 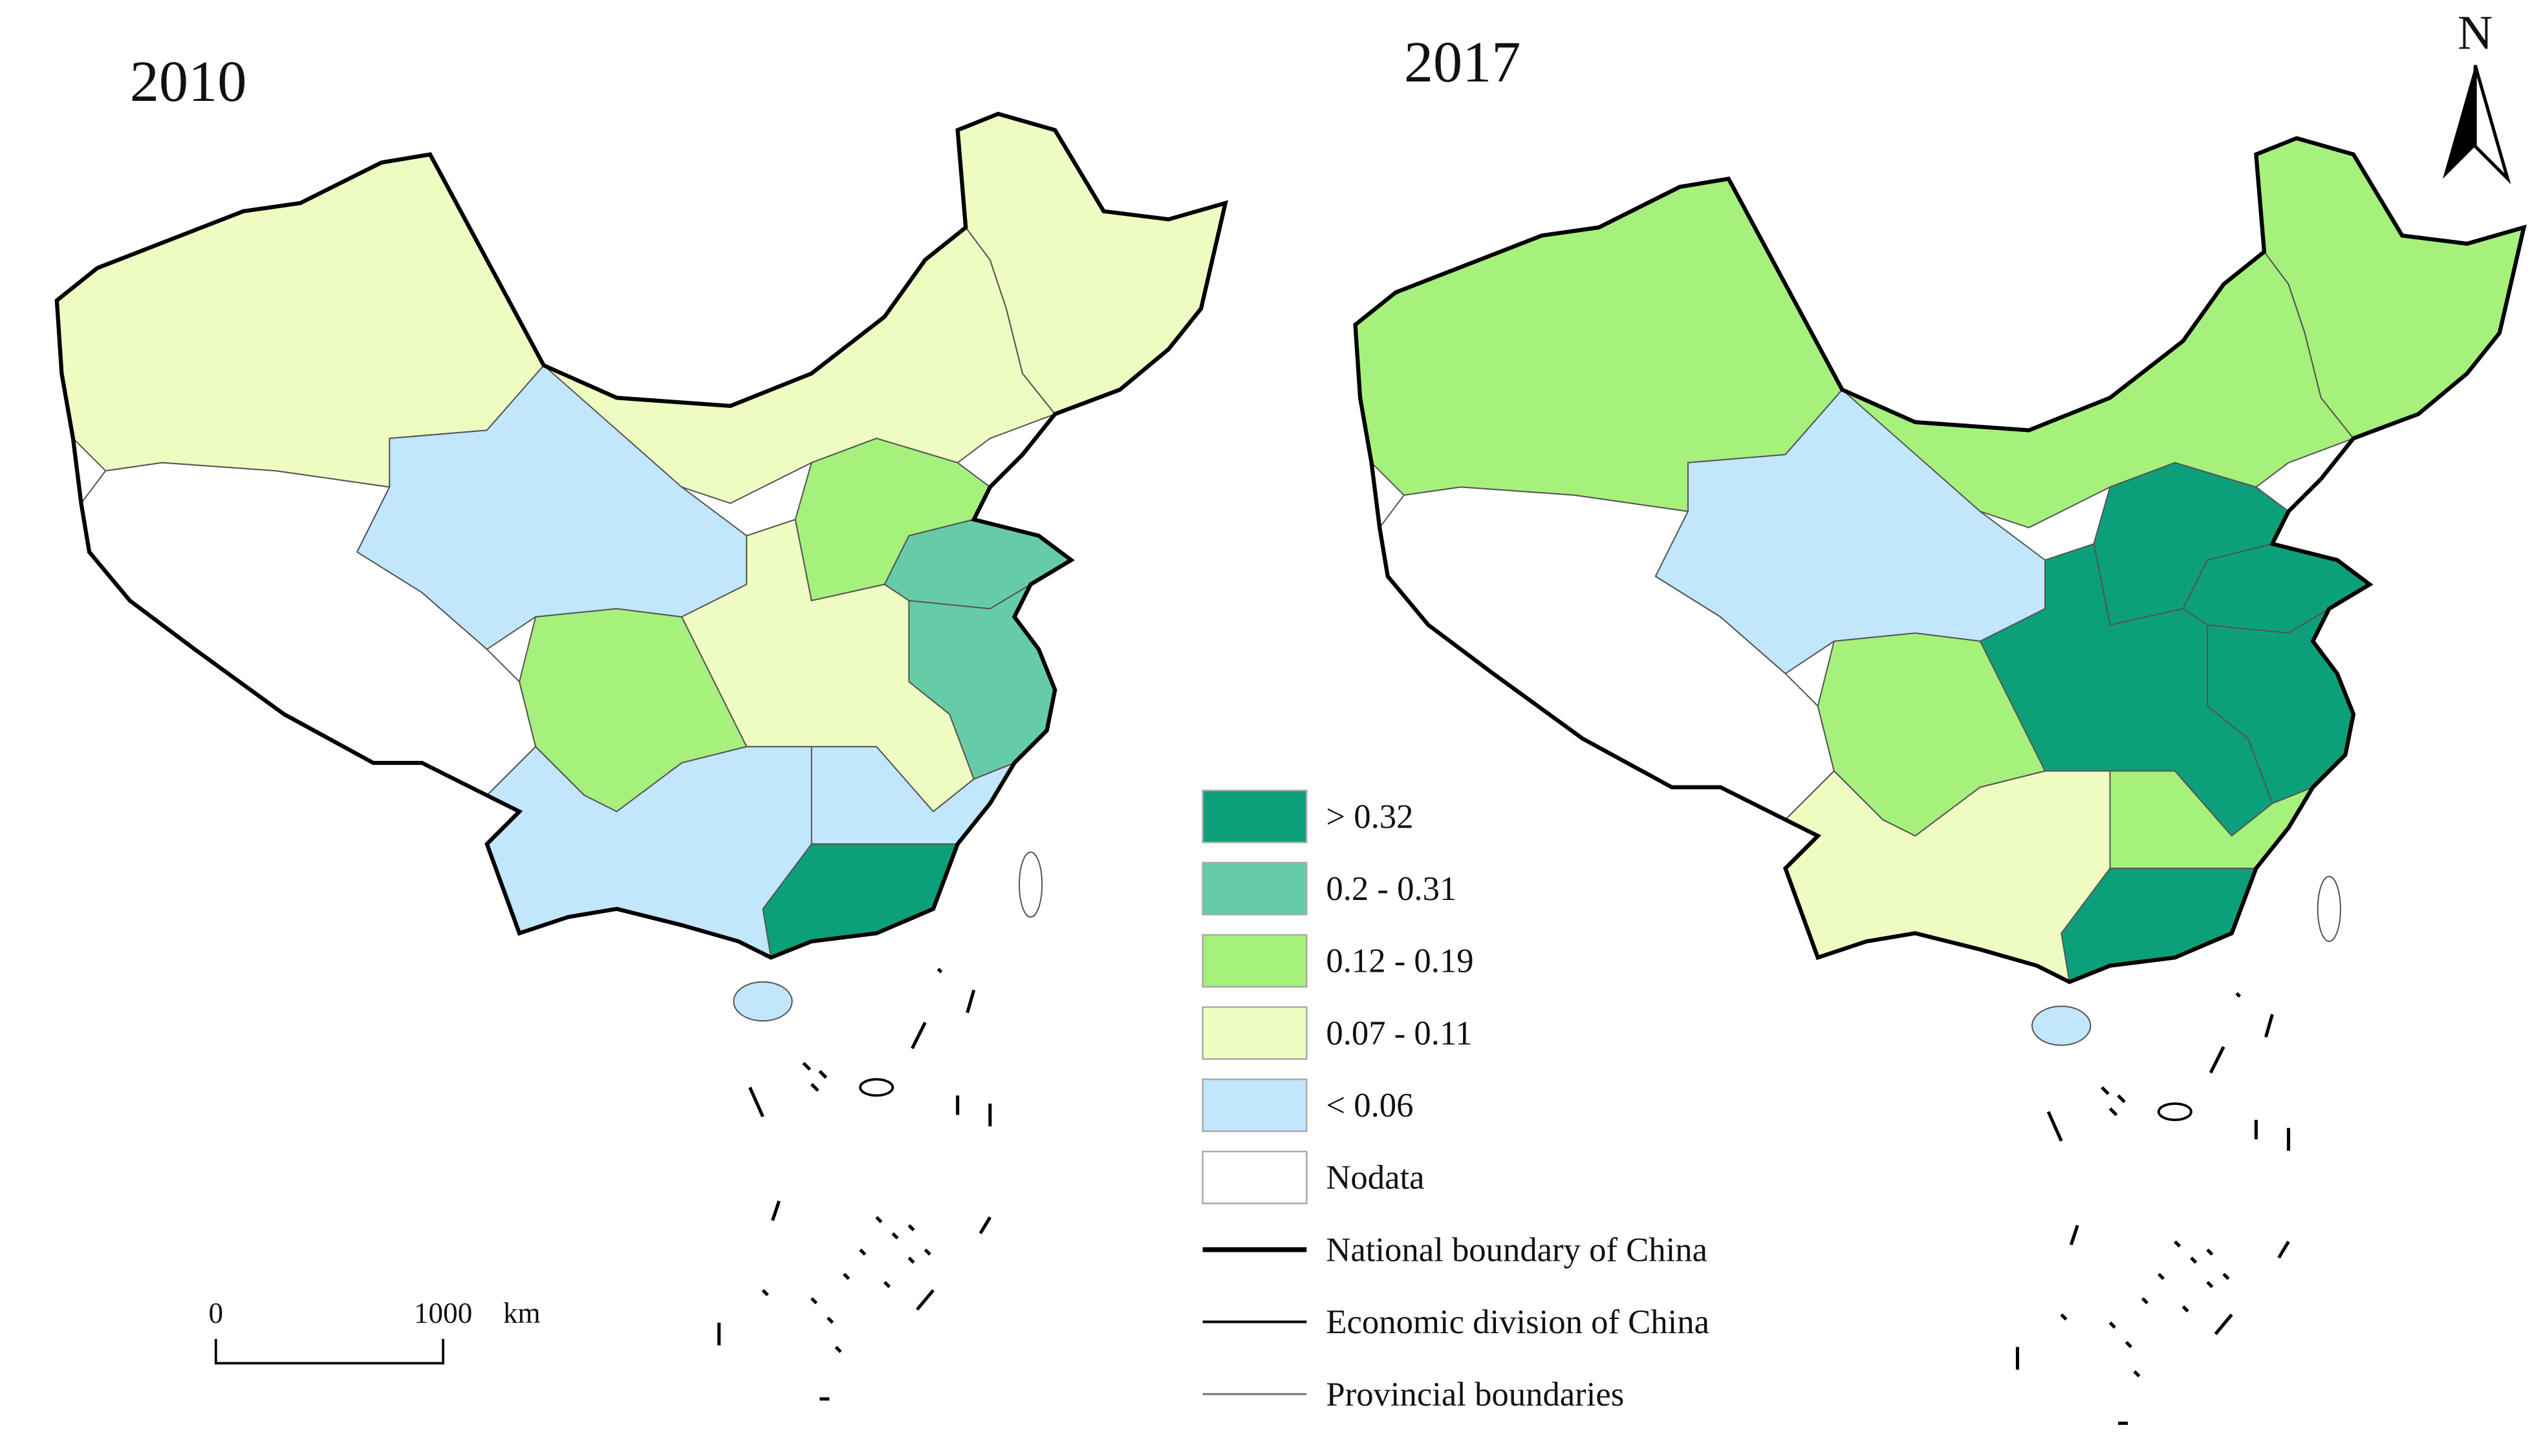 What do you see at coordinates (522, 1313) in the screenshot?
I see `scale-unit: km` at bounding box center [522, 1313].